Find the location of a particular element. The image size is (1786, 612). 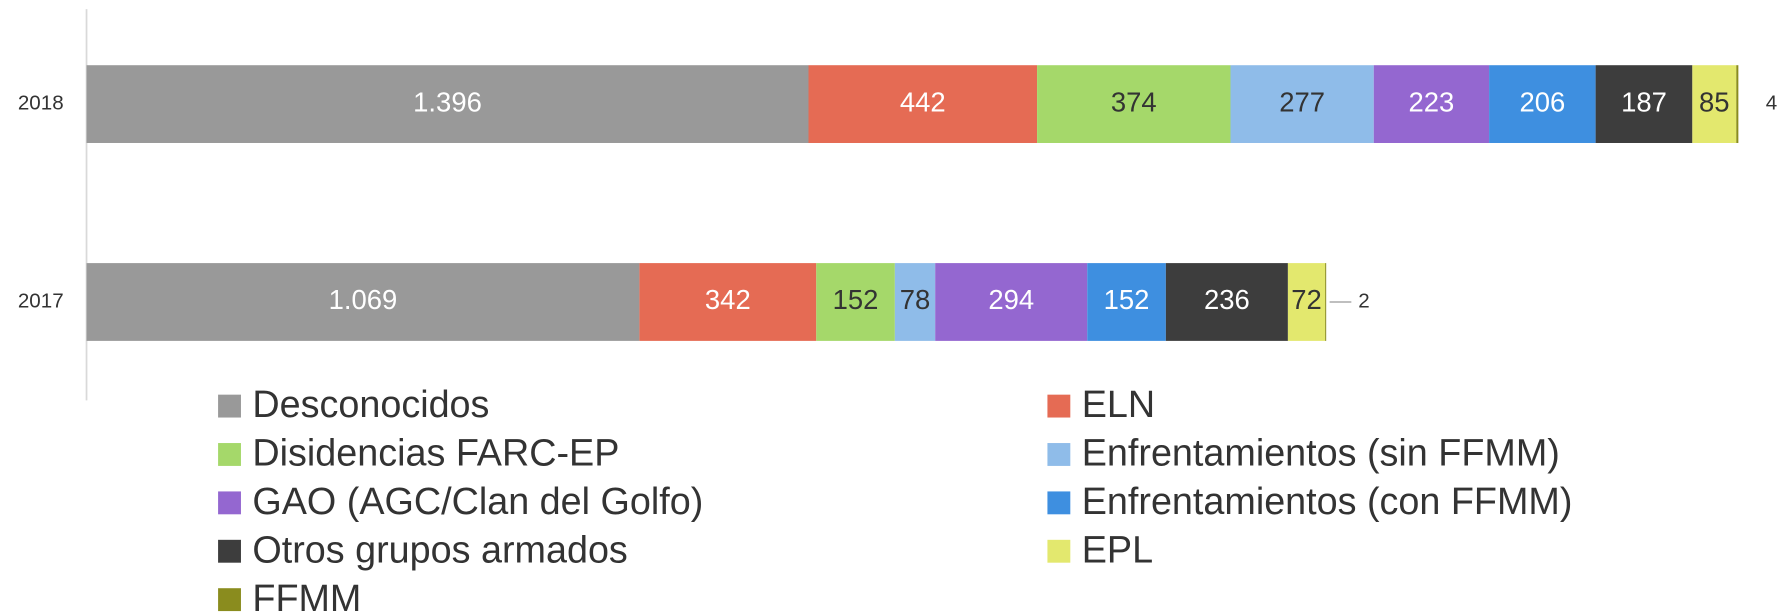

legend-label: Otros grupos armados is located at coordinates (439, 549).